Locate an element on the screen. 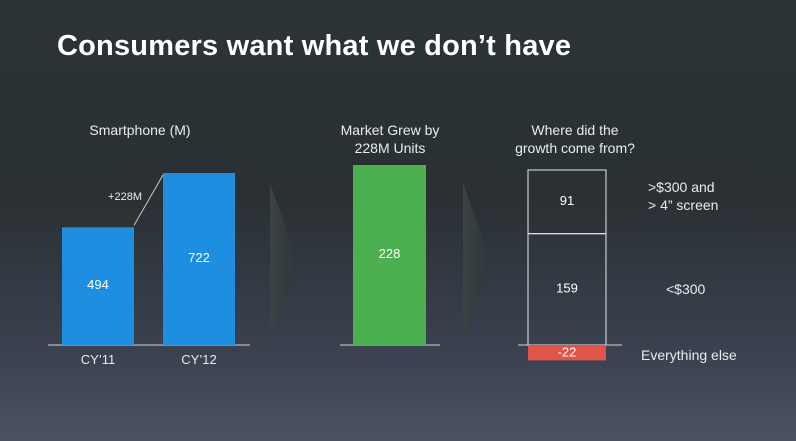 The width and height of the screenshot is (796, 441). x-tick-label: CY’12 is located at coordinates (198, 359).